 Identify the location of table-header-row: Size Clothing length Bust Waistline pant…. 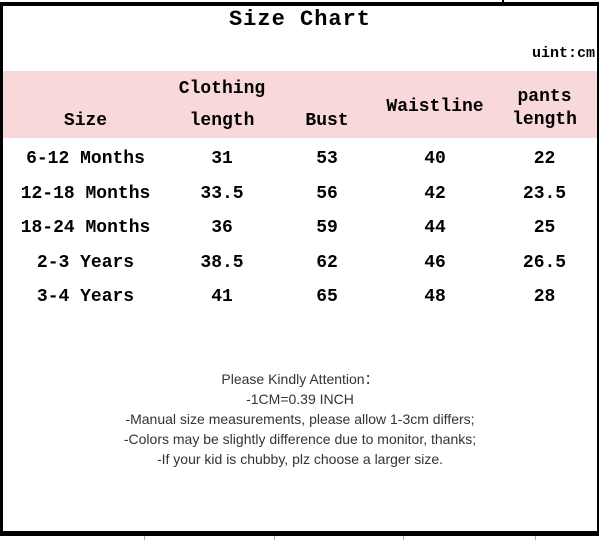
(300, 104).